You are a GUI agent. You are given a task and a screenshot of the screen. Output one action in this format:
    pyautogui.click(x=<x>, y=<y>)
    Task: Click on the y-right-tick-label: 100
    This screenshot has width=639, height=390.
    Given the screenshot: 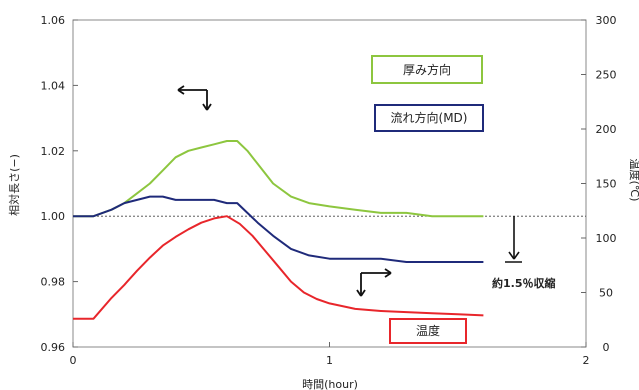 What is the action you would take?
    pyautogui.click(x=606, y=238)
    